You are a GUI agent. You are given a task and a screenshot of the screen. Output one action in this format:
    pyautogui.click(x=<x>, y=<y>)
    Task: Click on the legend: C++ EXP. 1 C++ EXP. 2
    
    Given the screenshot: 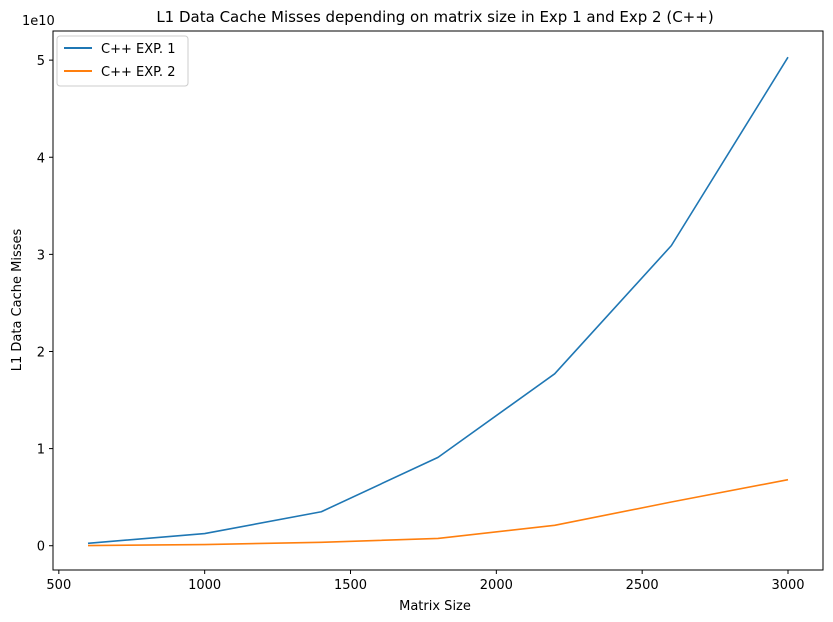 What is the action you would take?
    pyautogui.click(x=122, y=61)
    